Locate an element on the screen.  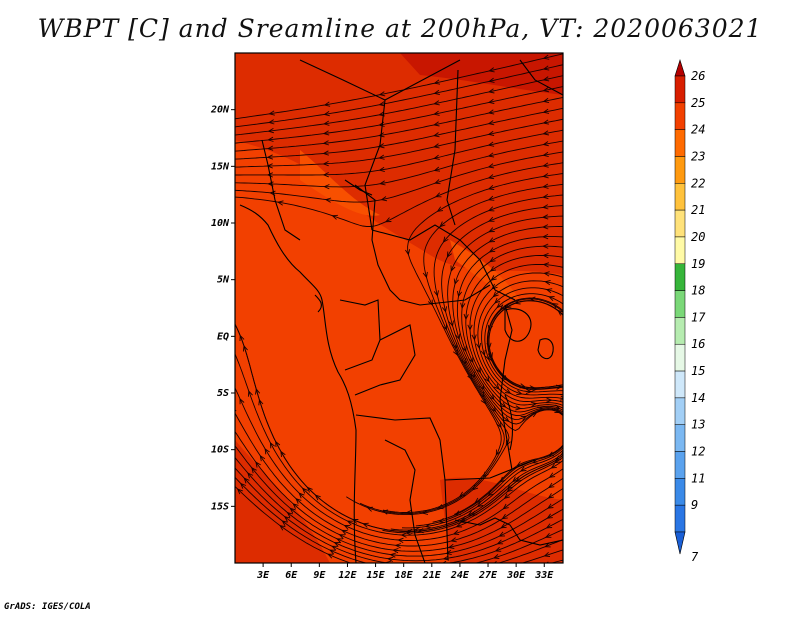
lat-tick-label: 20N is located at coordinates (220, 110).